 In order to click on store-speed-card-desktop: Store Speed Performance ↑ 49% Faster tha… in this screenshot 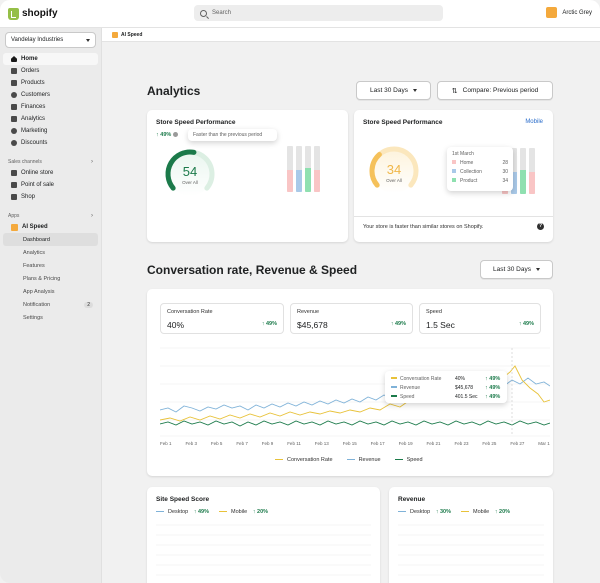, I will do `click(247, 176)`.